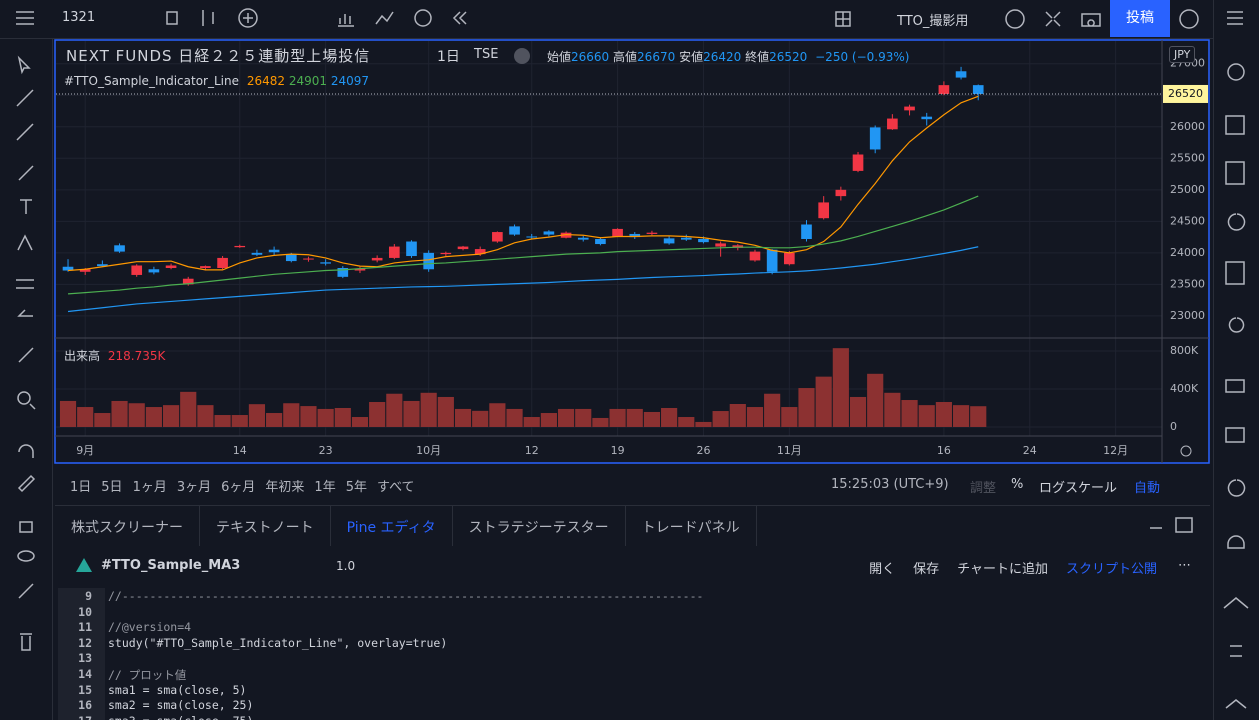  I want to click on symbol-title: NEXT FUNDS 日経２２５連動型上場投信, so click(218, 56).